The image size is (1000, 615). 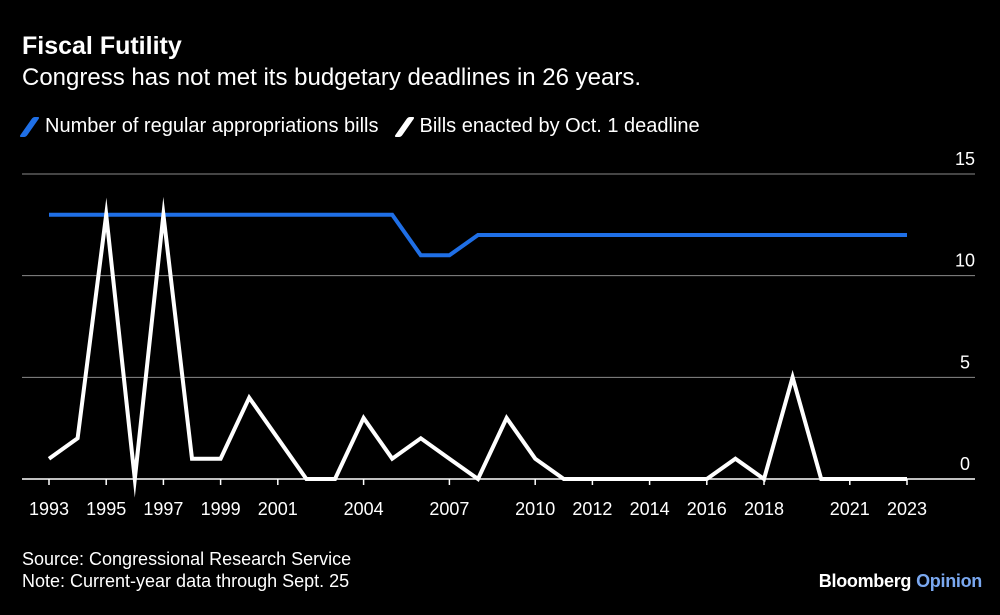 I want to click on x-tick-label-2021: 2021, so click(x=850, y=509).